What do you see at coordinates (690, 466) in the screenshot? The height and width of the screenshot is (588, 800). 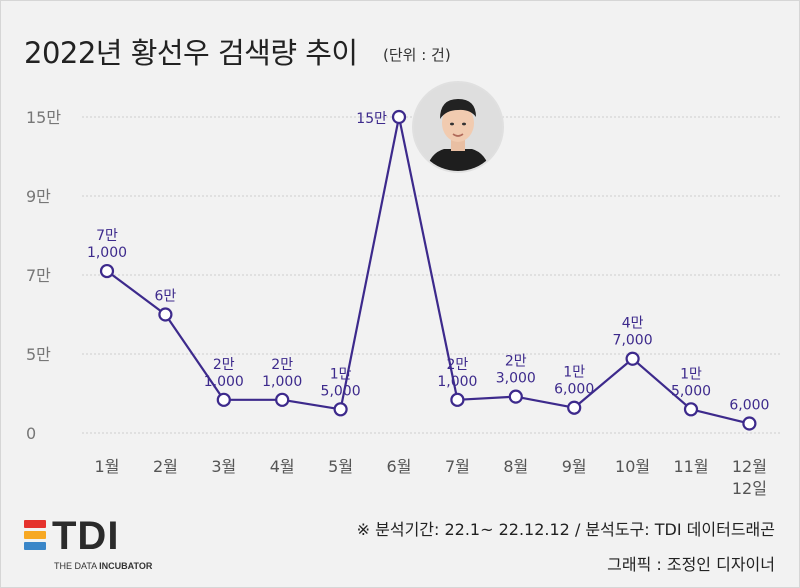 I see `x-tick-label: 11월` at bounding box center [690, 466].